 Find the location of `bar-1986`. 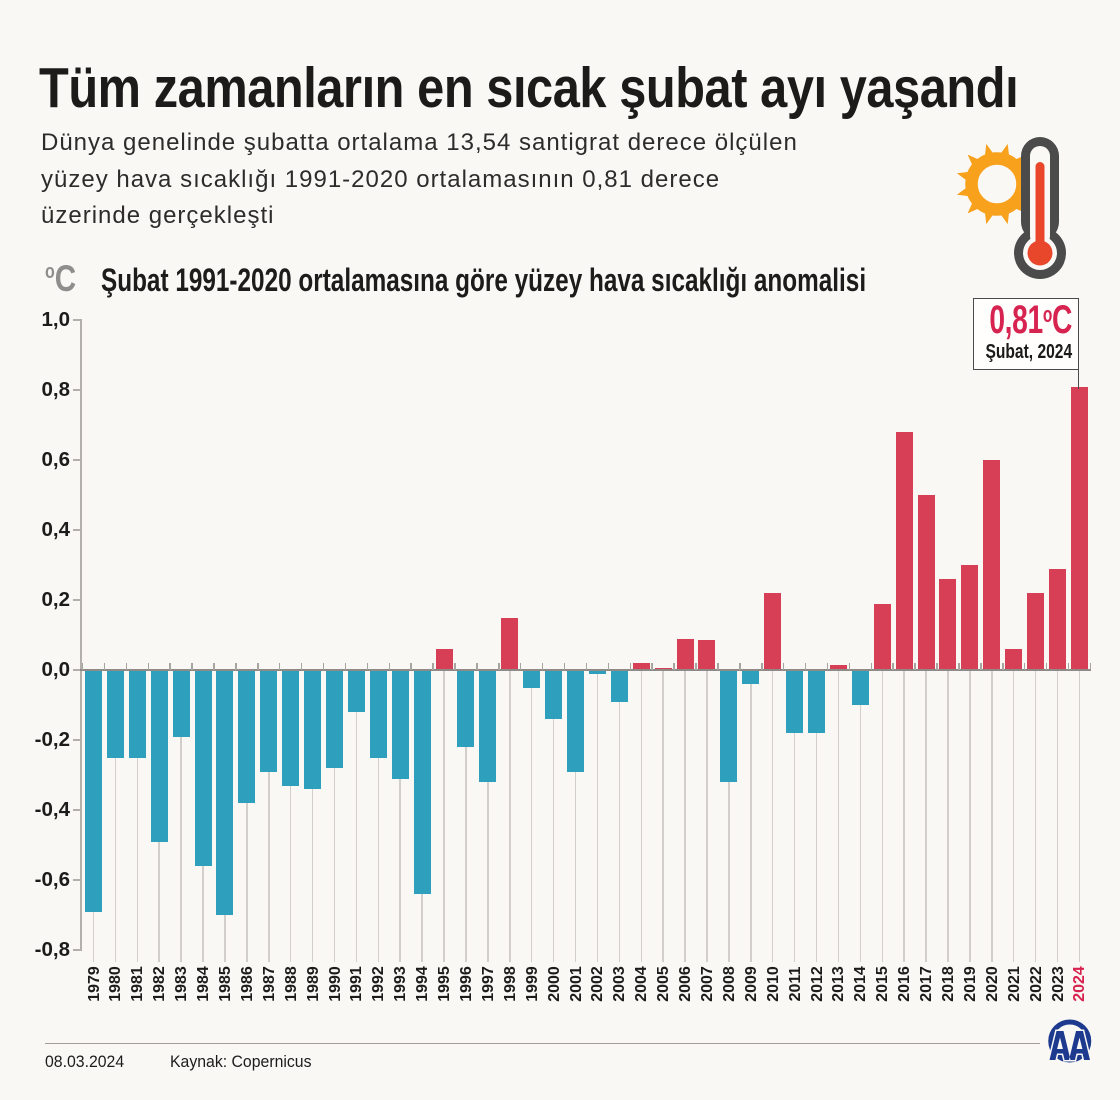

bar-1986 is located at coordinates (247, 736).